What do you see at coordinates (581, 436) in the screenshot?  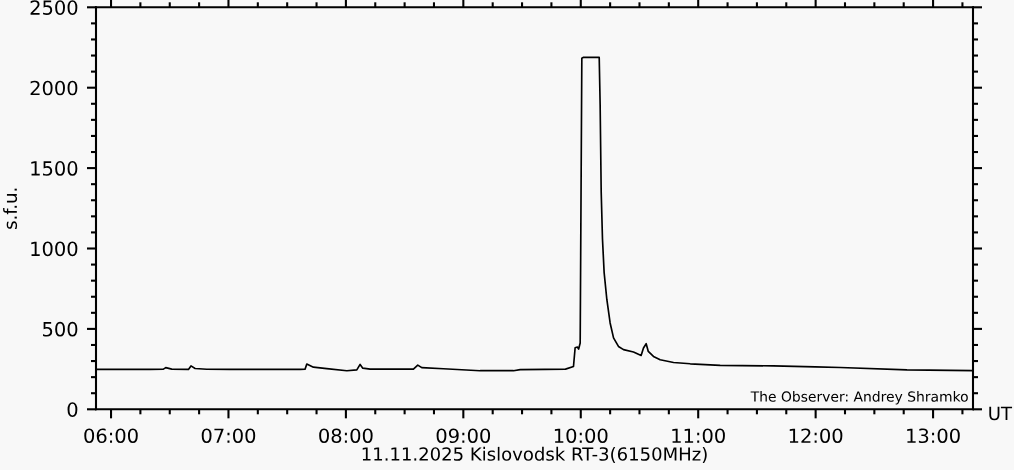 I see `x-tick-label: 10:00` at bounding box center [581, 436].